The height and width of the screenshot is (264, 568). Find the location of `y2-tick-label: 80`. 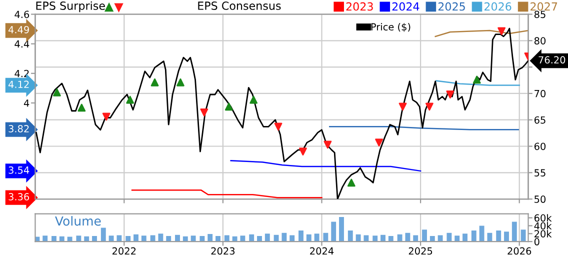

y2-tick-label: 80 is located at coordinates (540, 40).